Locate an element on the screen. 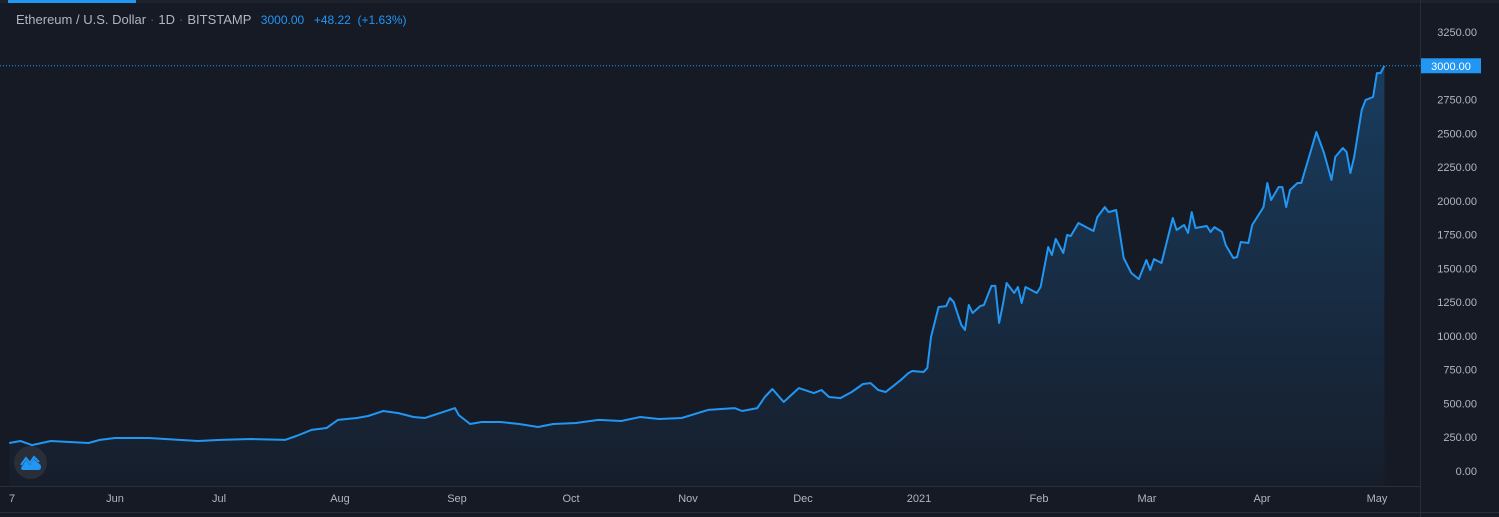  price-tick-label: 1500.00 is located at coordinates (1457, 269).